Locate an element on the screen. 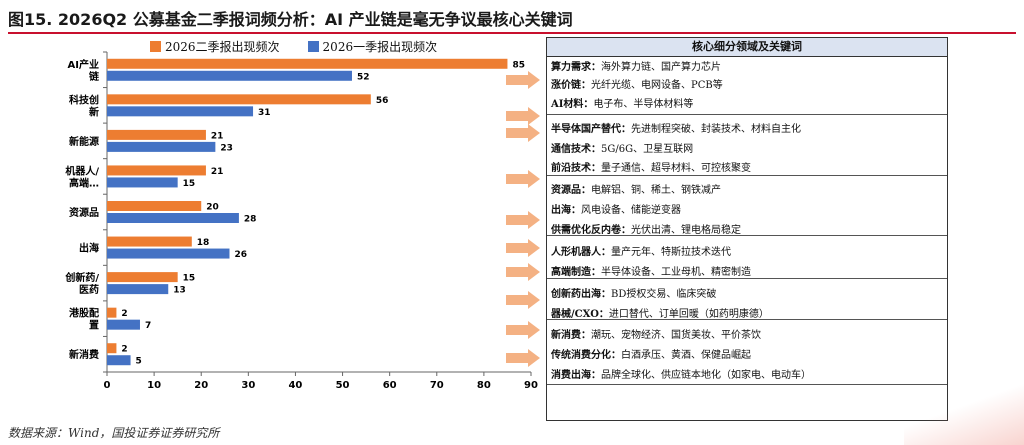 The width and height of the screenshot is (1024, 445). keyword-row-label: 消费出海： is located at coordinates (576, 375).